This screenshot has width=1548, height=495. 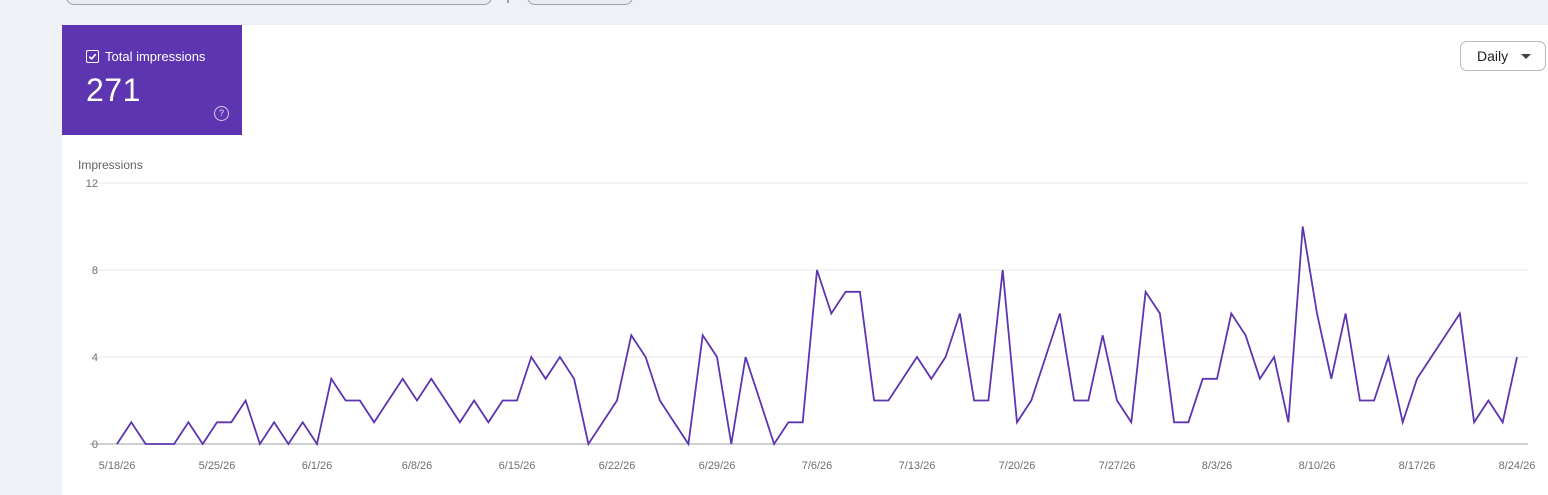 I want to click on x-tick-label: 7/6/26, so click(x=817, y=466).